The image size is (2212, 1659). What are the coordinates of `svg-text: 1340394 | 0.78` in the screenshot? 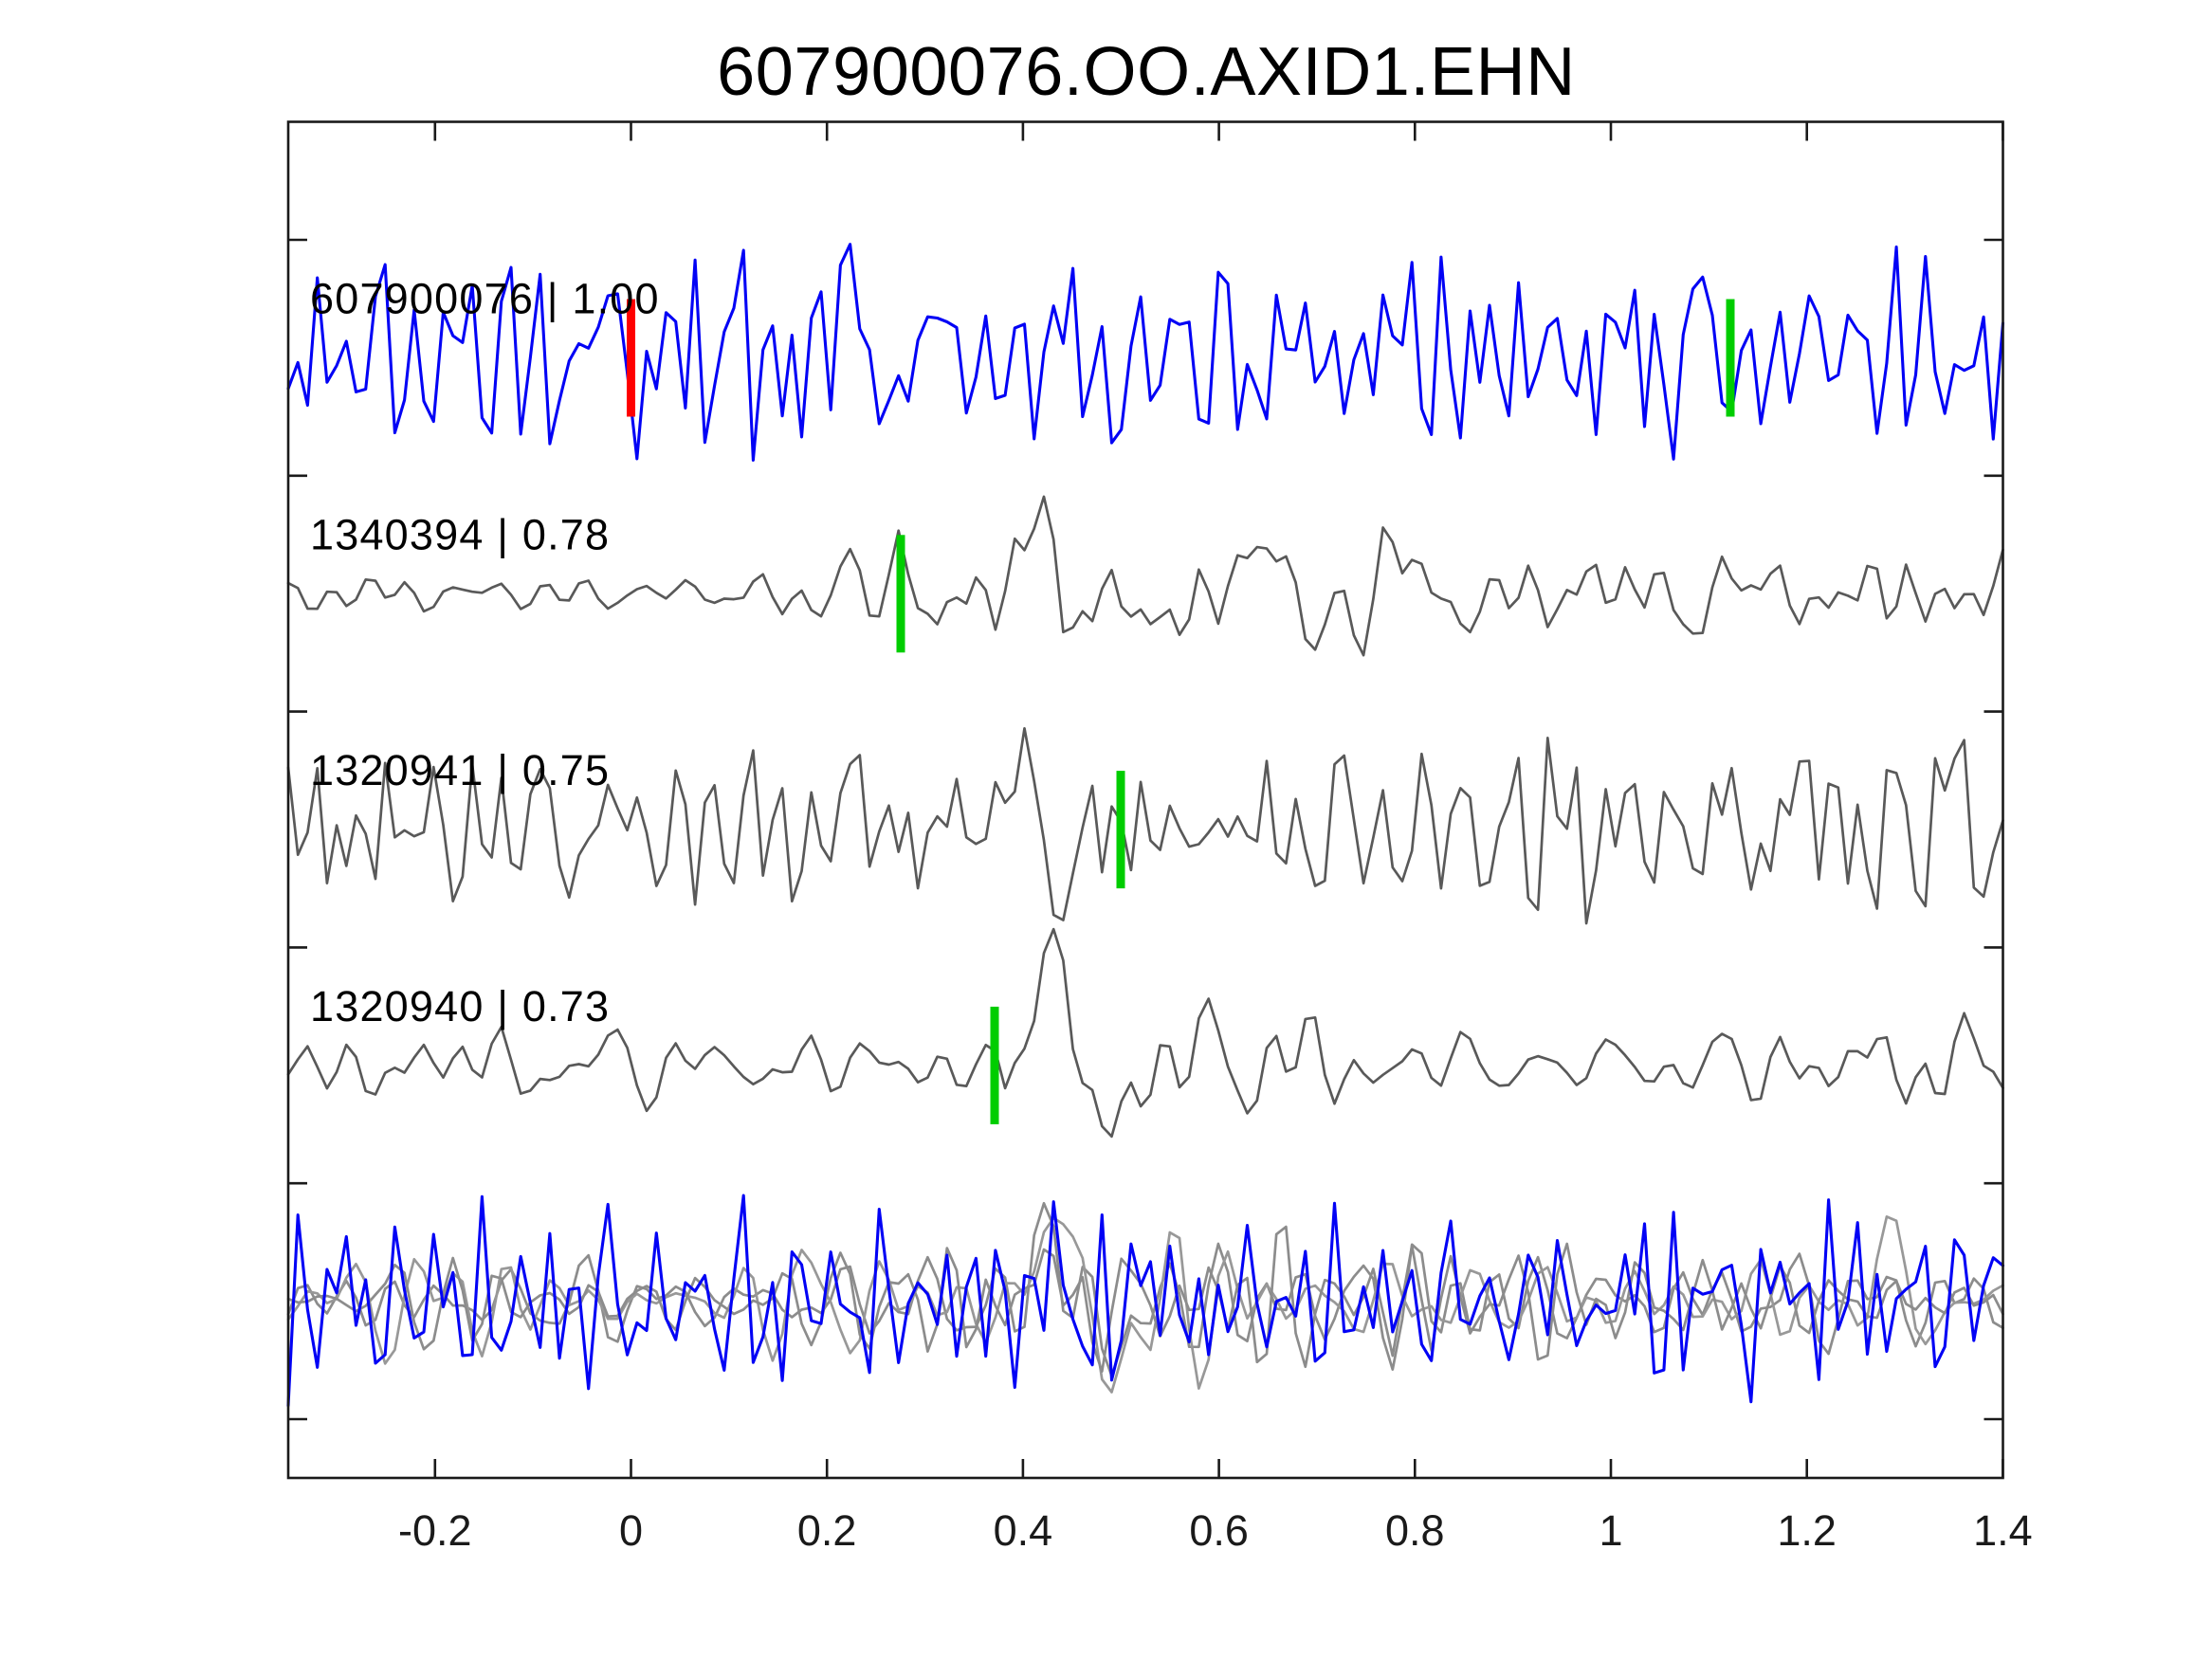 It's located at (460, 534).